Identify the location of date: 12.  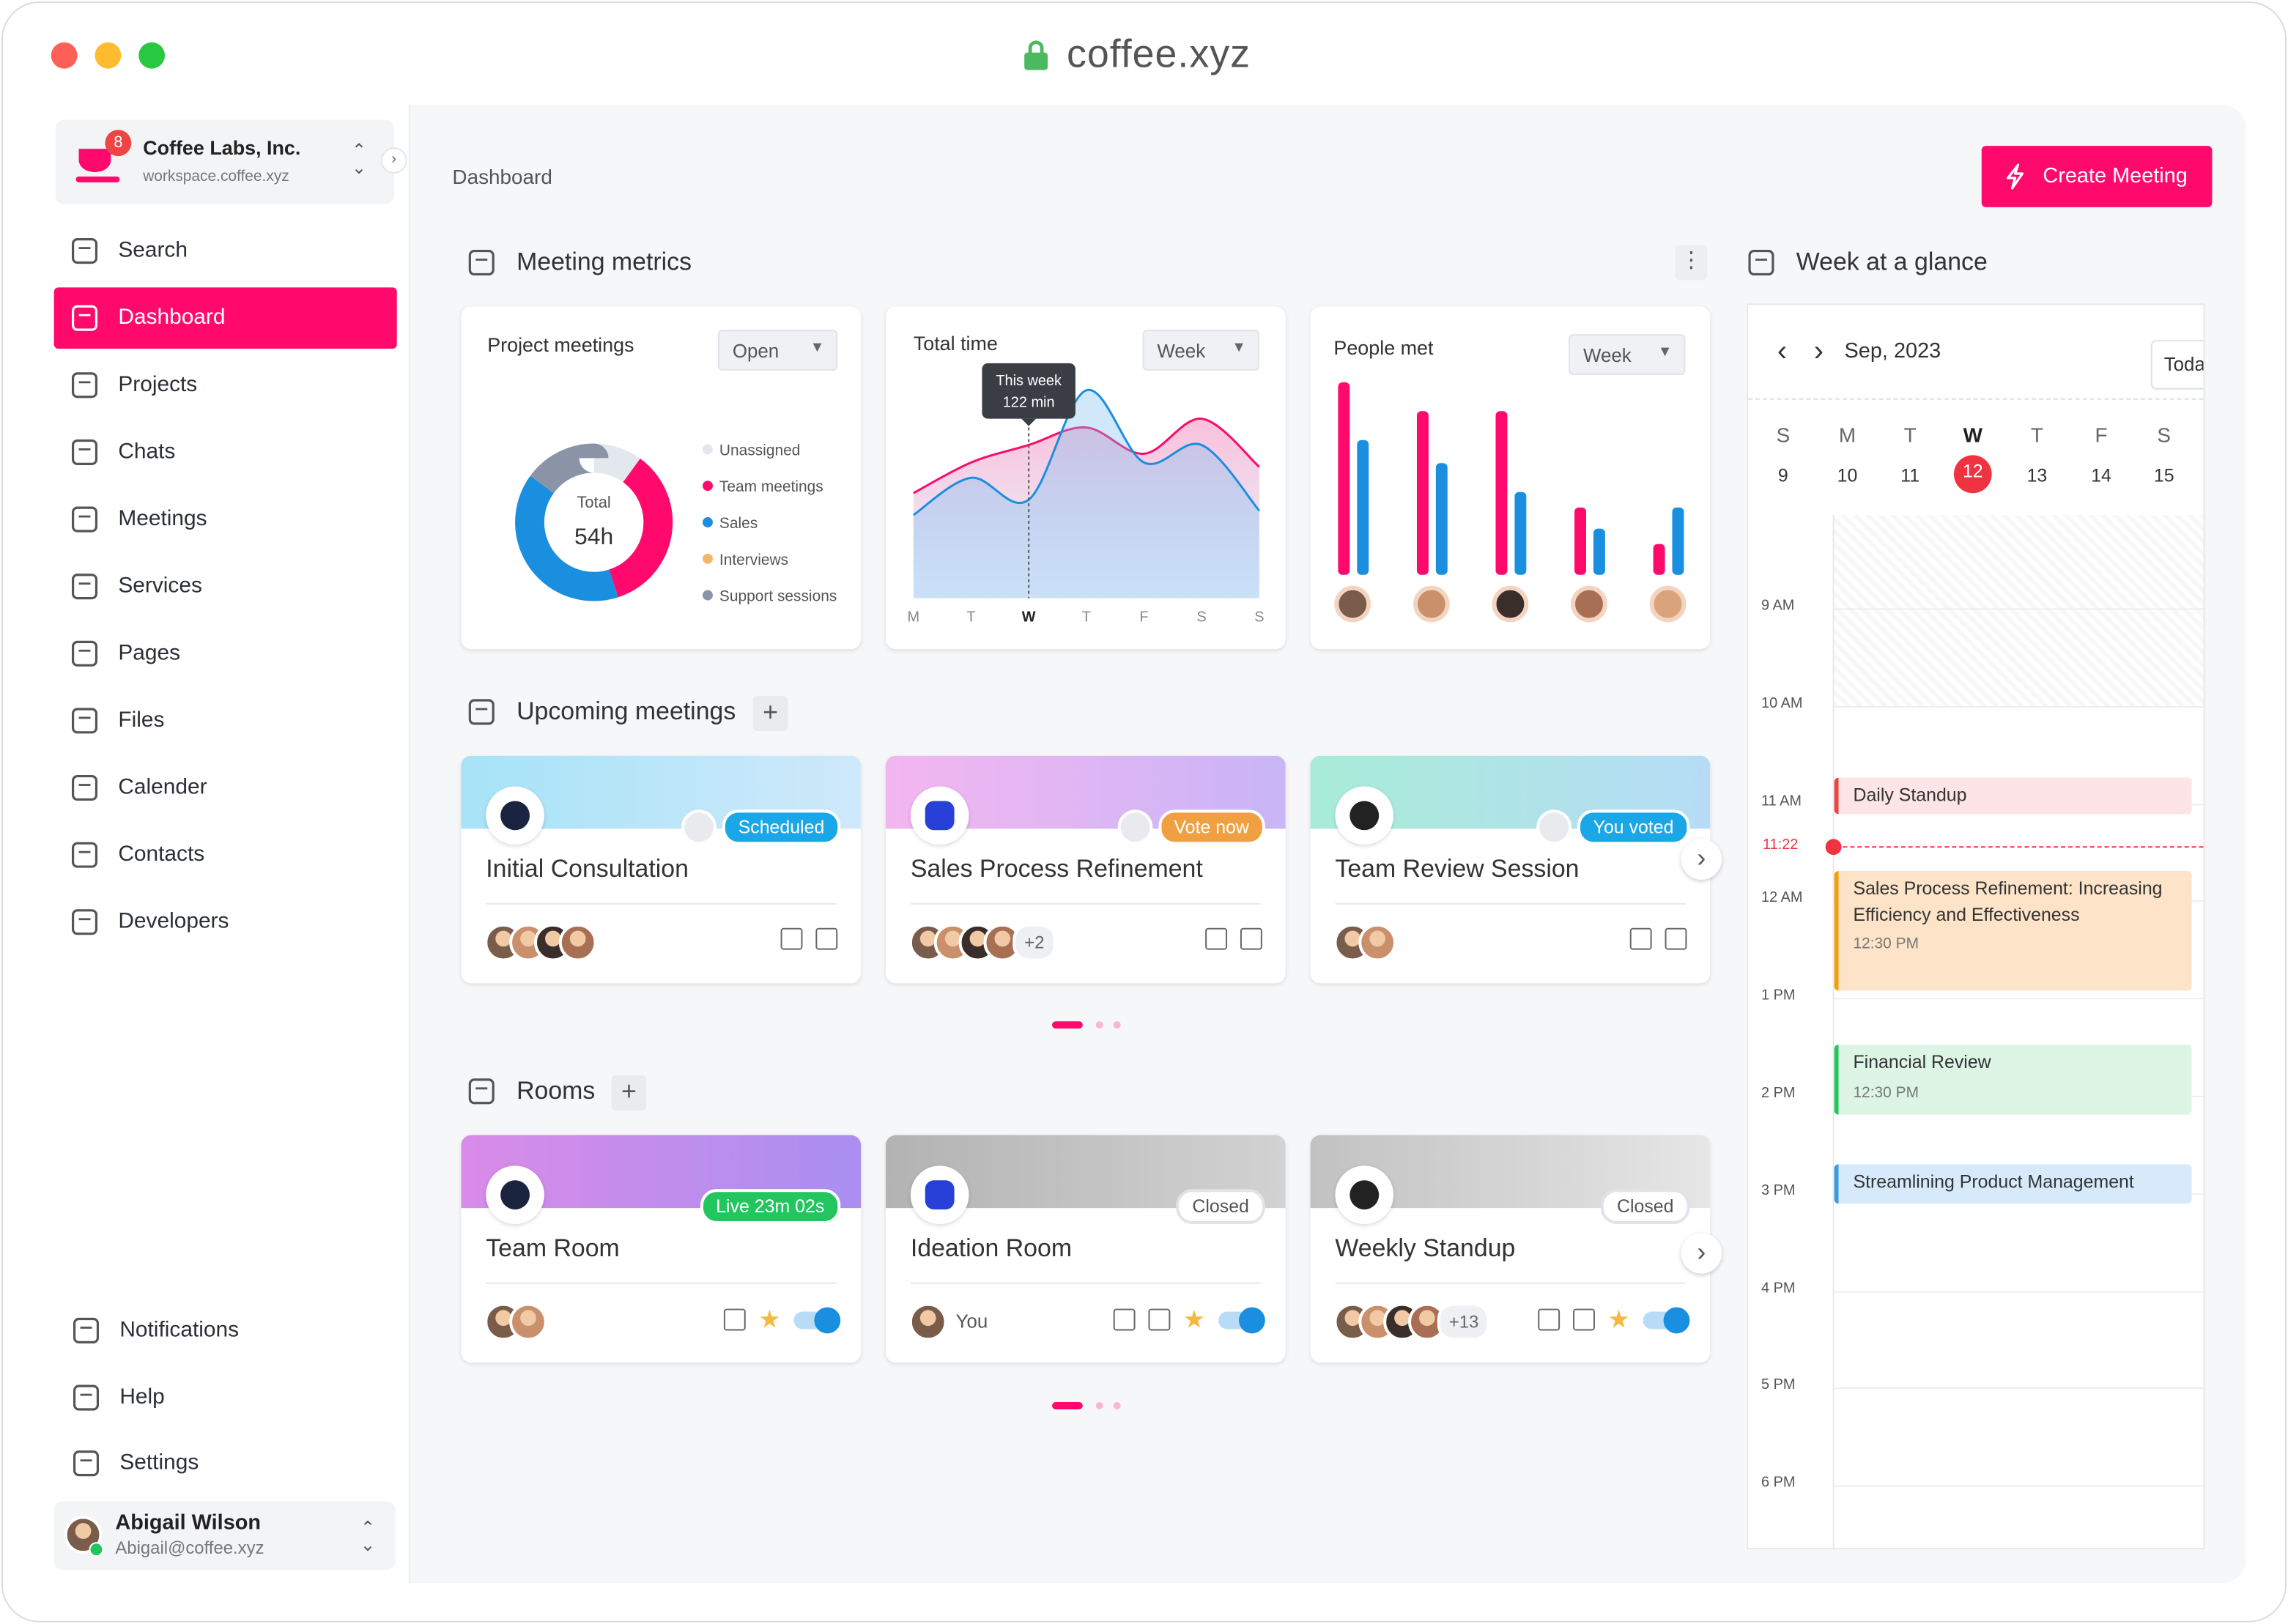
(1972, 471).